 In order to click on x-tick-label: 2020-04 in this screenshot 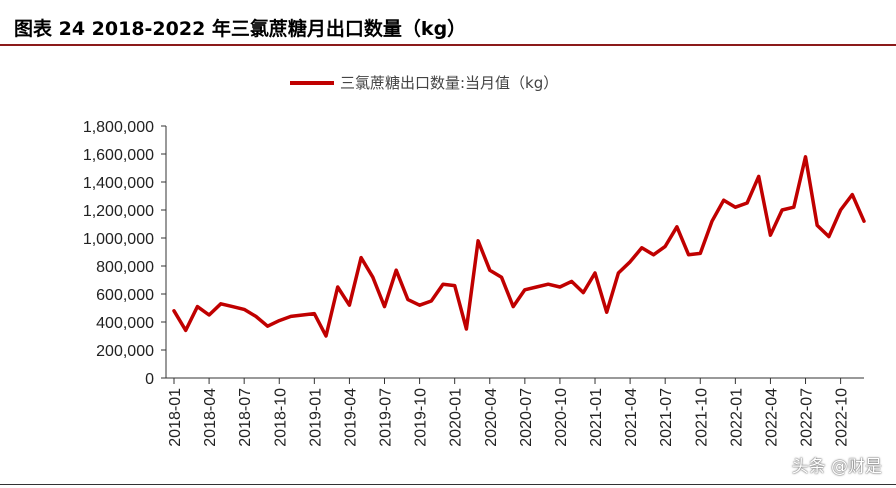, I will do `click(491, 417)`.